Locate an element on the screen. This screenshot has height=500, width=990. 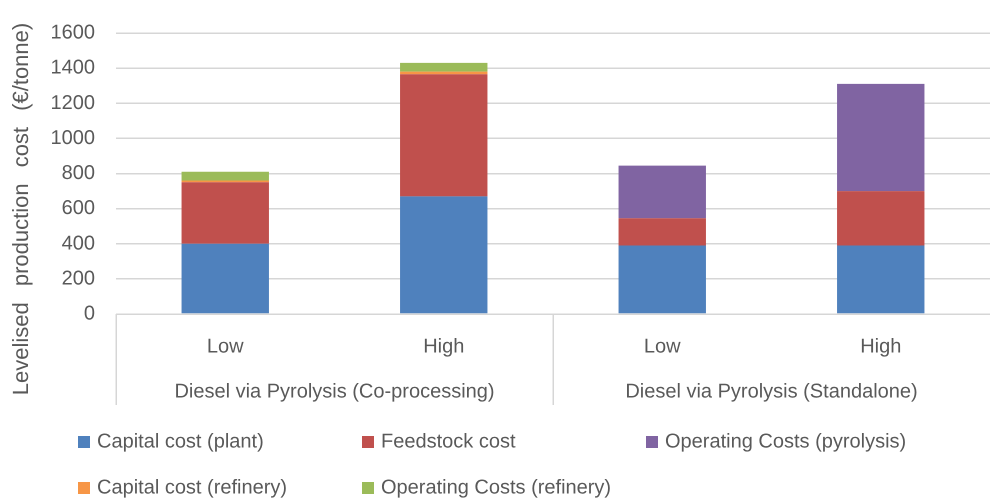
legend-label: Operating Costs (refinery) is located at coordinates (496, 487).